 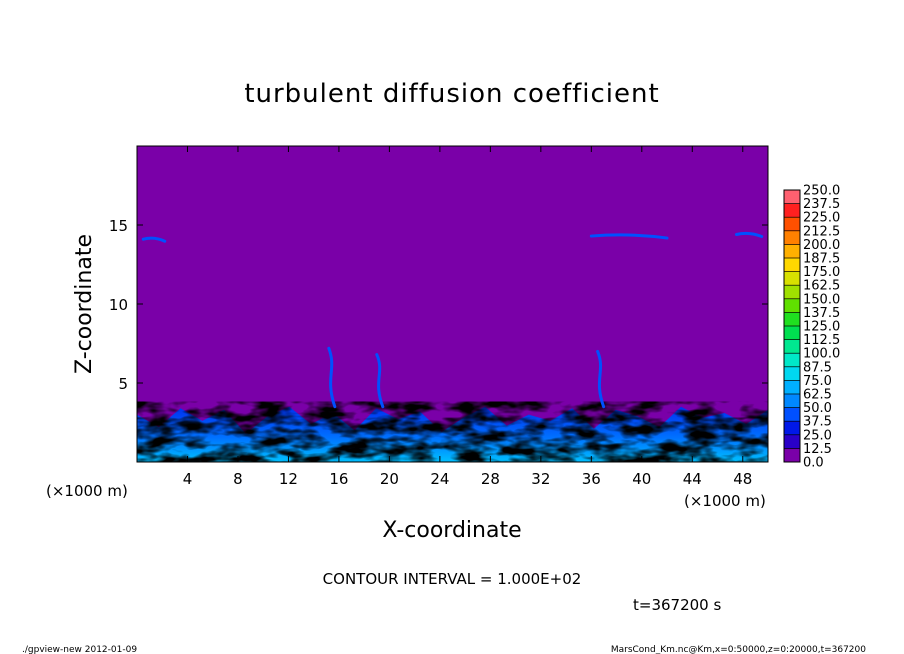 I want to click on time-stamp: t=367200 s, so click(x=677, y=605).